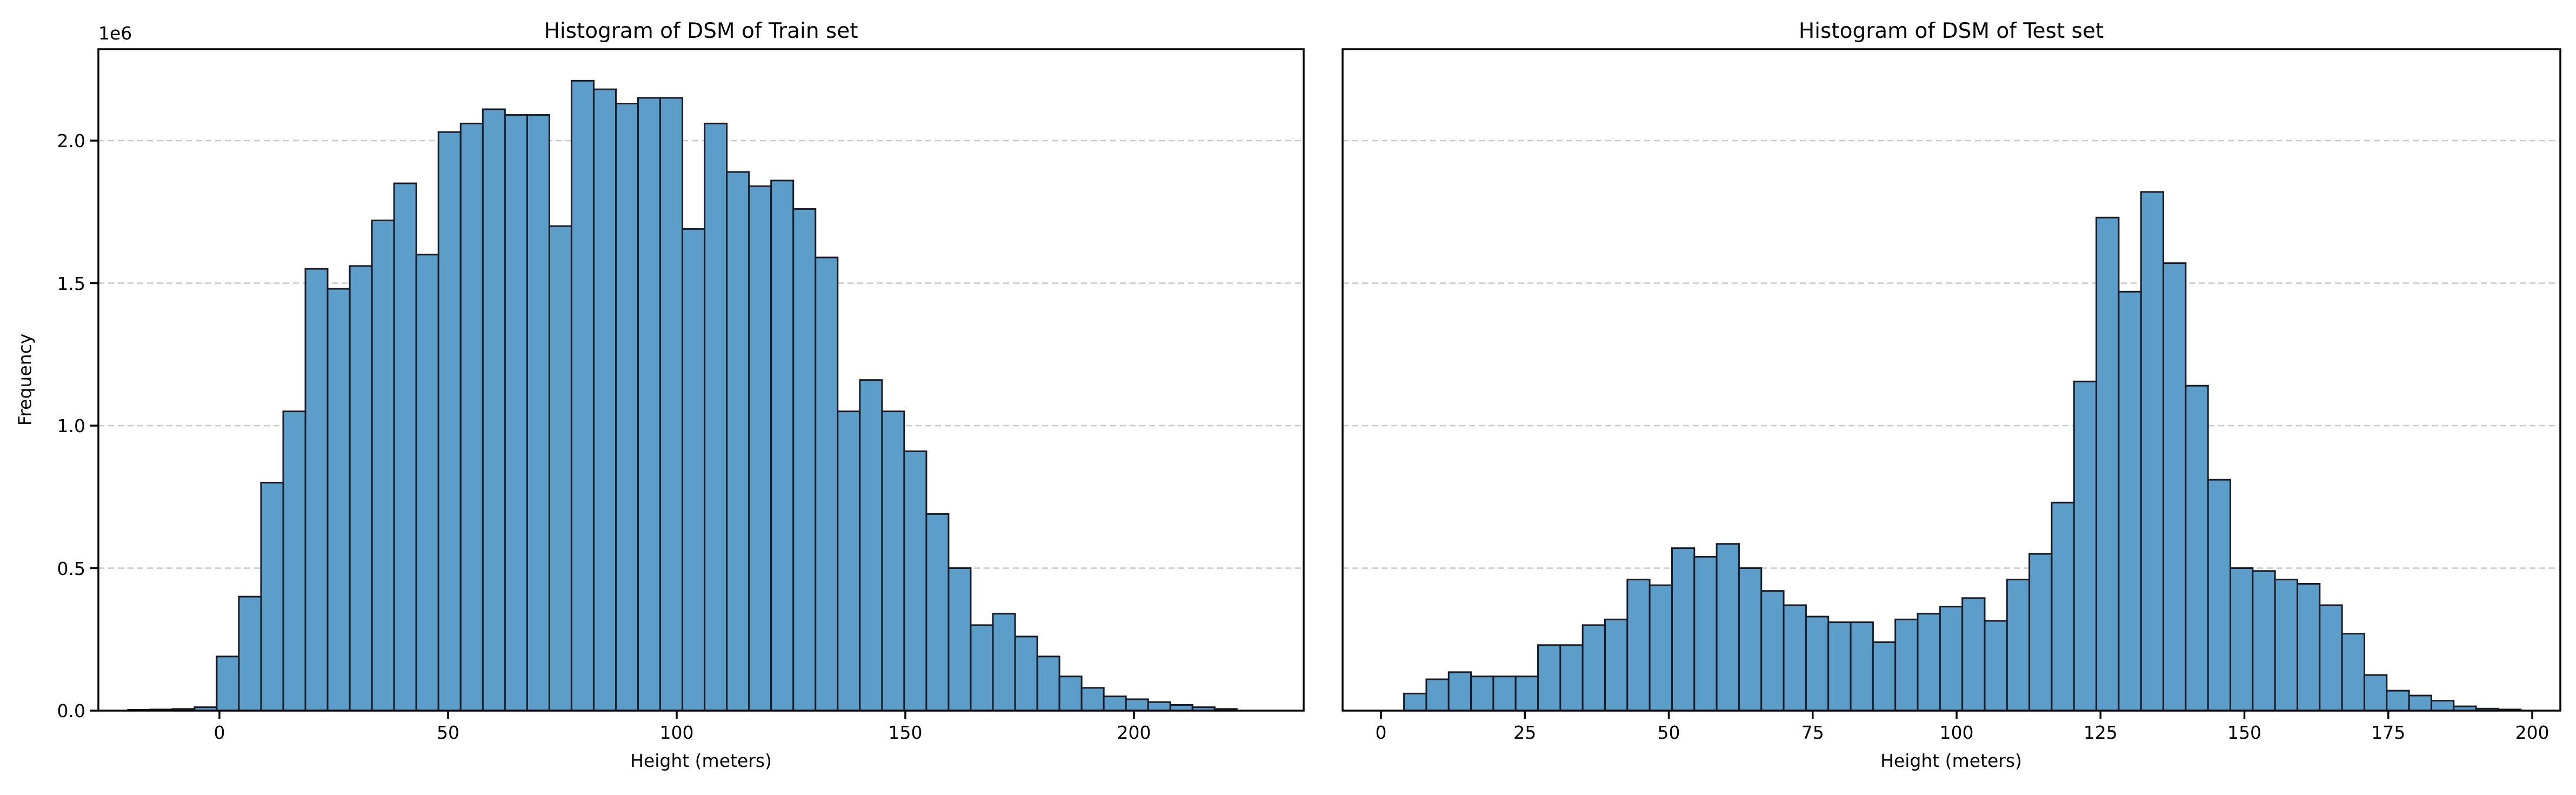 The image size is (2576, 795). Describe the element at coordinates (71, 283) in the screenshot. I see `y-tick-label: 1.5` at that location.